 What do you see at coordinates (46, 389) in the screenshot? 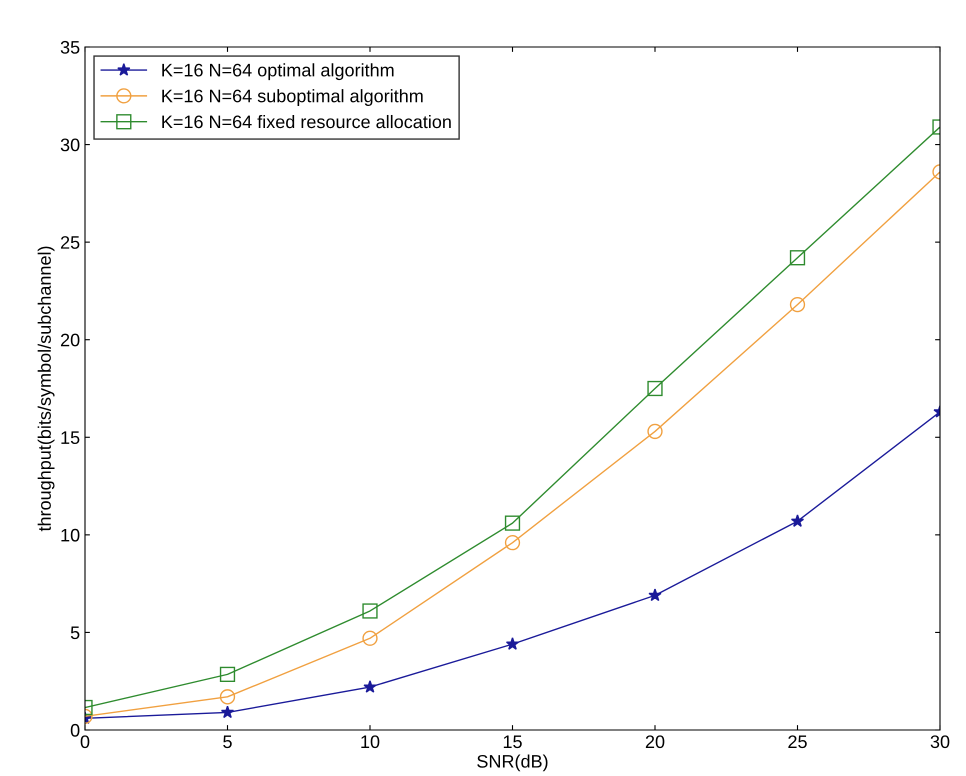
I see `y-axis-title: throughput(bits/symbol/subchannel)` at bounding box center [46, 389].